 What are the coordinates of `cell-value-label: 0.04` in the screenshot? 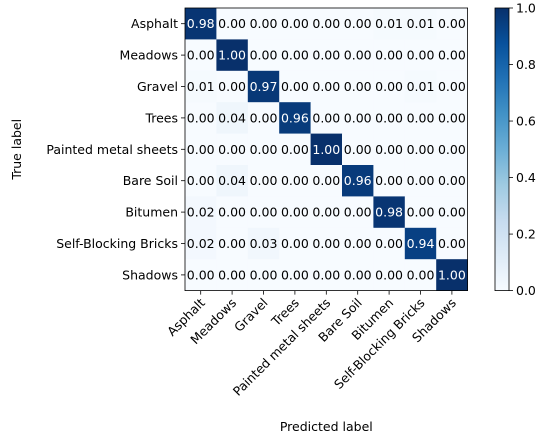 It's located at (232, 180).